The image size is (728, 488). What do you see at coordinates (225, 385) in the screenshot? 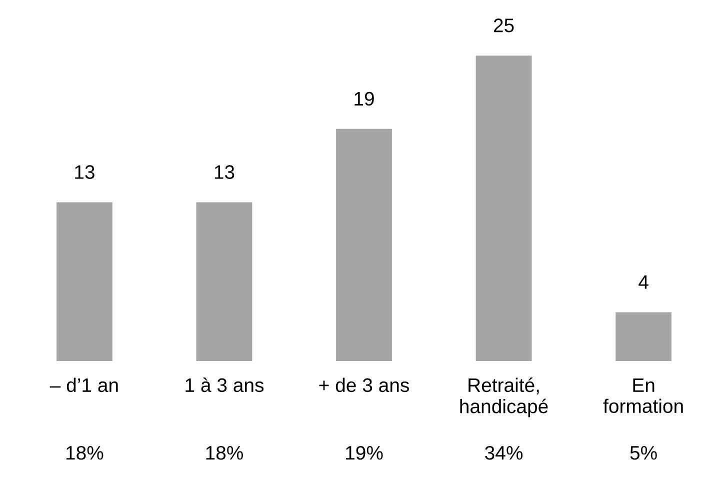
I see `x-tick-label: 1 à 3 ans` at bounding box center [225, 385].